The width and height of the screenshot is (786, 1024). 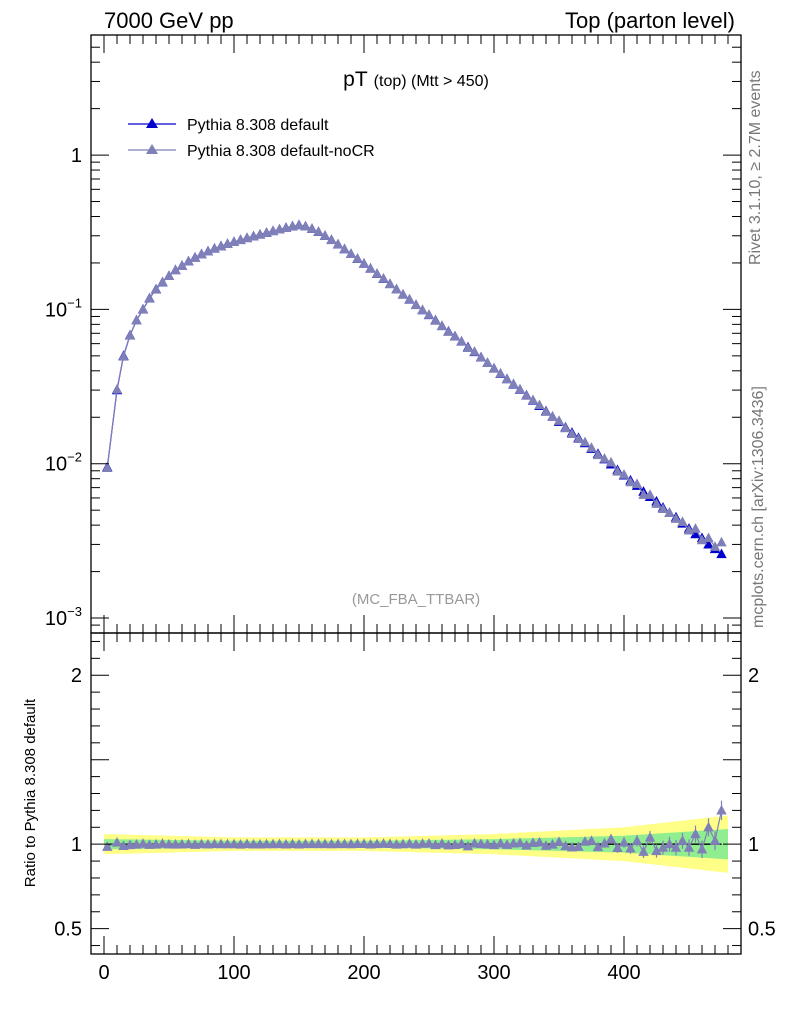 I want to click on legend-label-default: Pythia 8.308 default, so click(x=258, y=125).